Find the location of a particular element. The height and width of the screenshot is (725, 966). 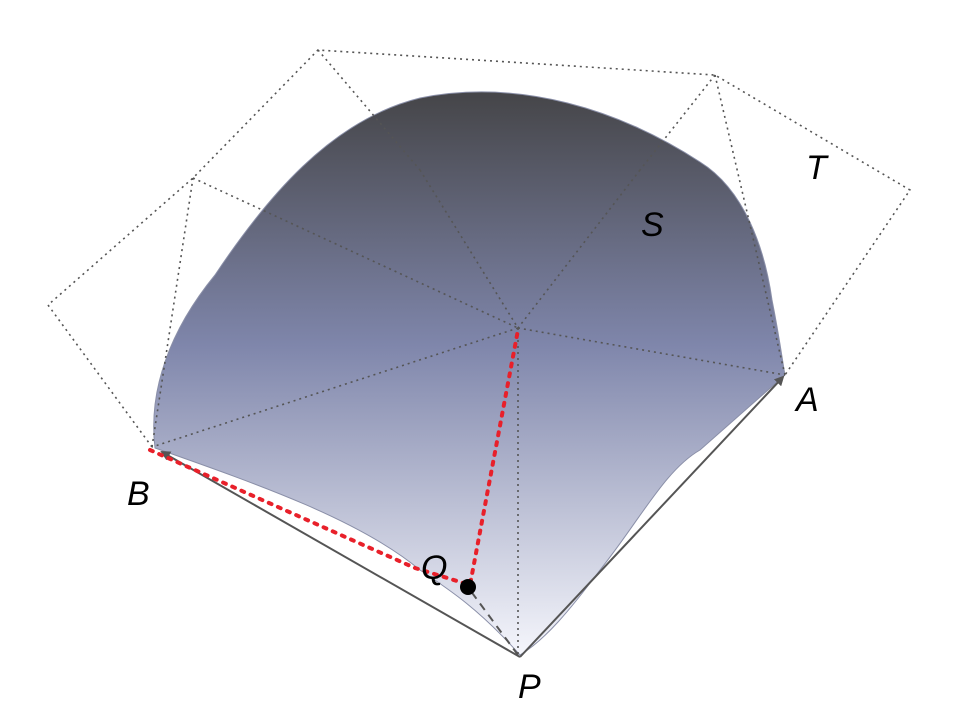

edge-P-to-A is located at coordinates (652, 516).